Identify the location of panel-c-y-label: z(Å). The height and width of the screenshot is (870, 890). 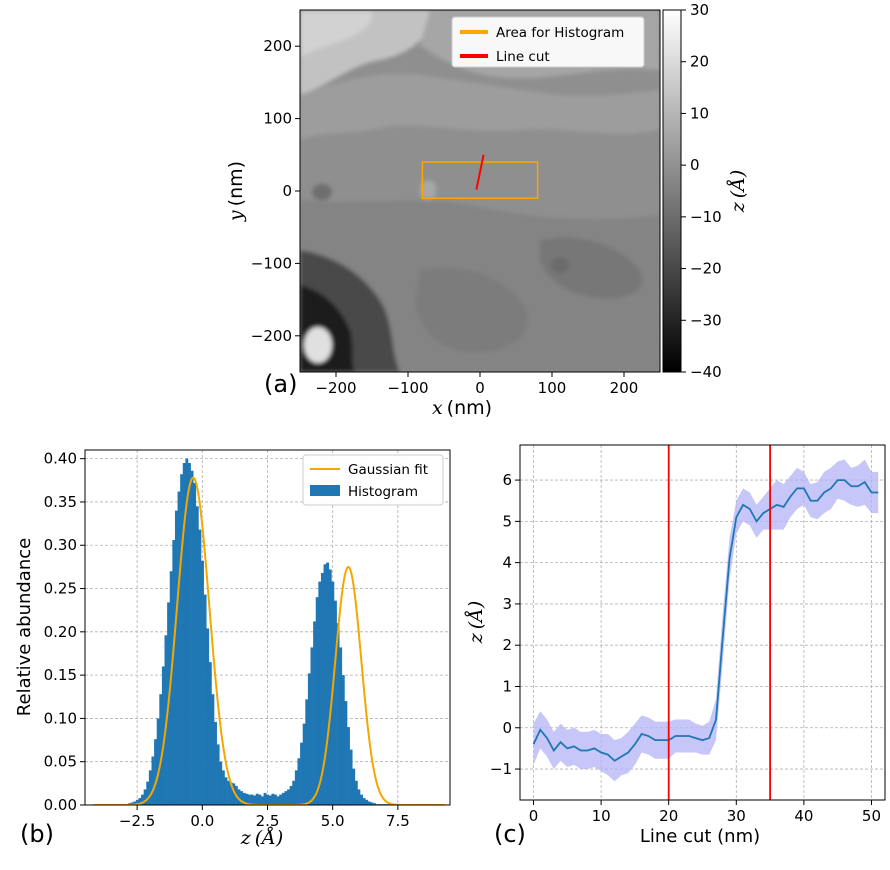
(476, 623).